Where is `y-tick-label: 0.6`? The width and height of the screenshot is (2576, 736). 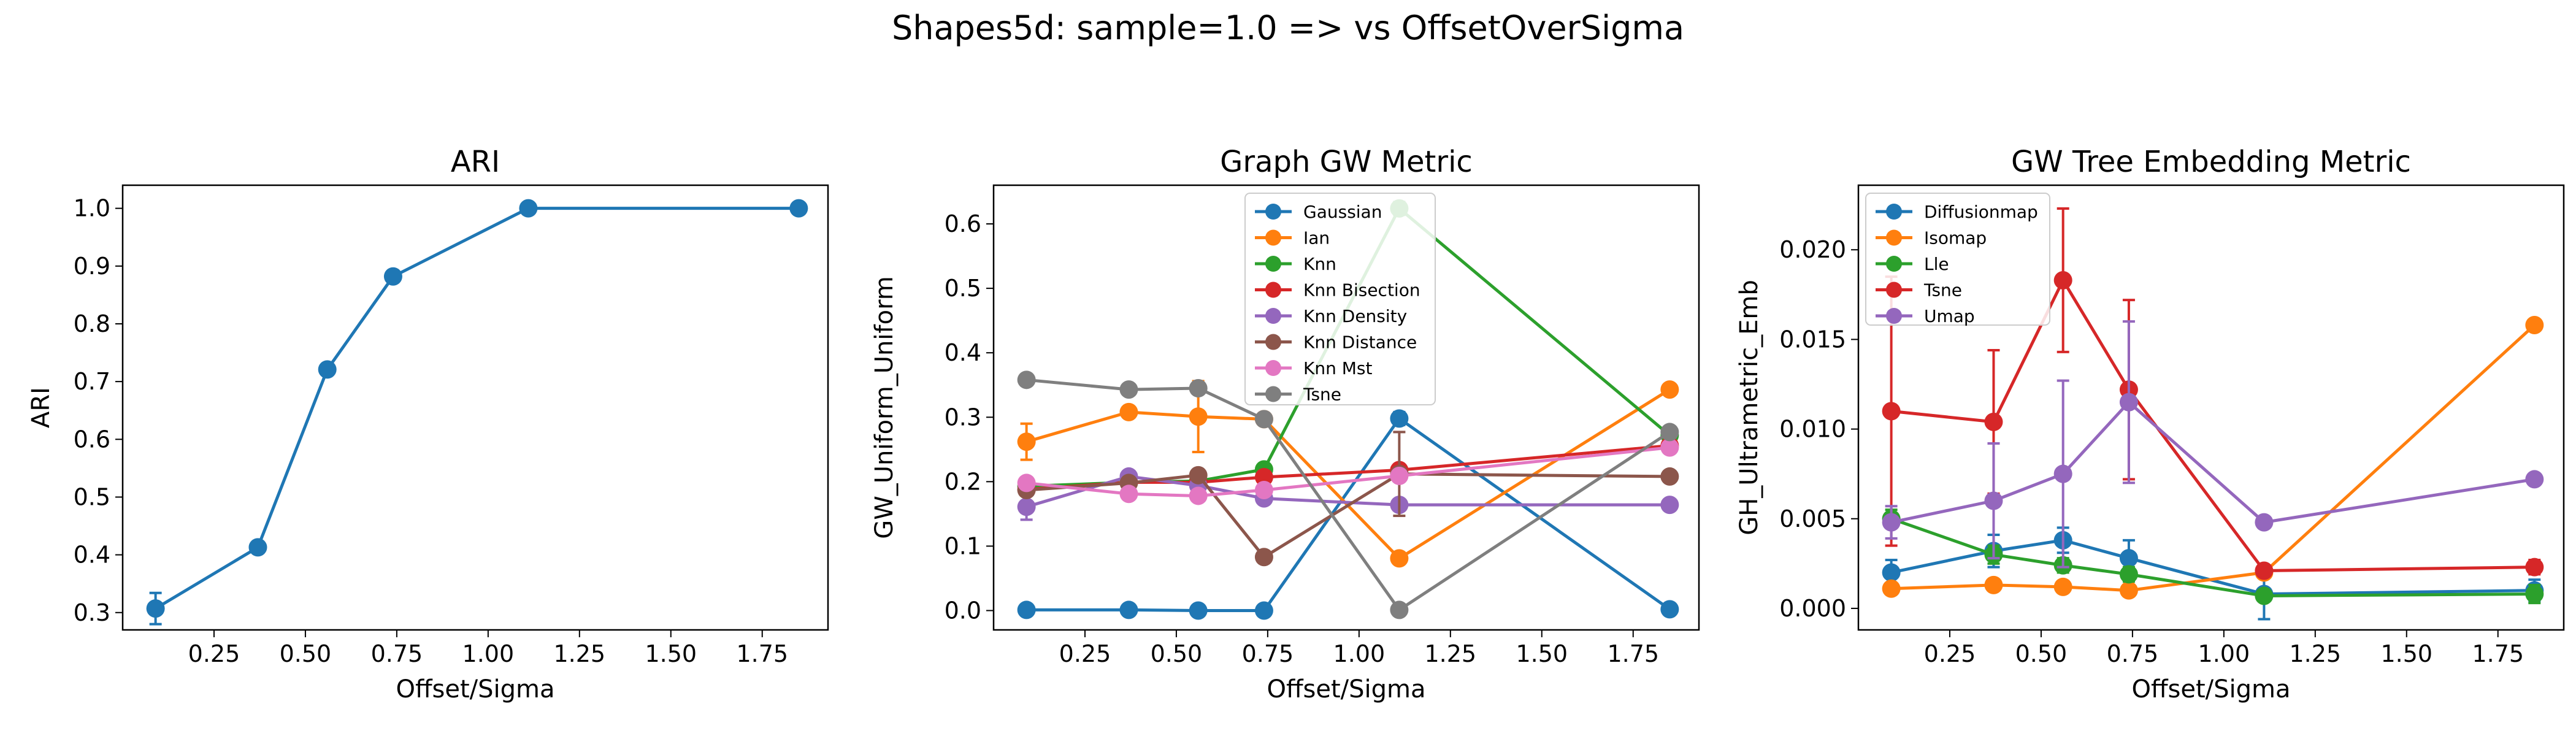
y-tick-label: 0.6 is located at coordinates (963, 223).